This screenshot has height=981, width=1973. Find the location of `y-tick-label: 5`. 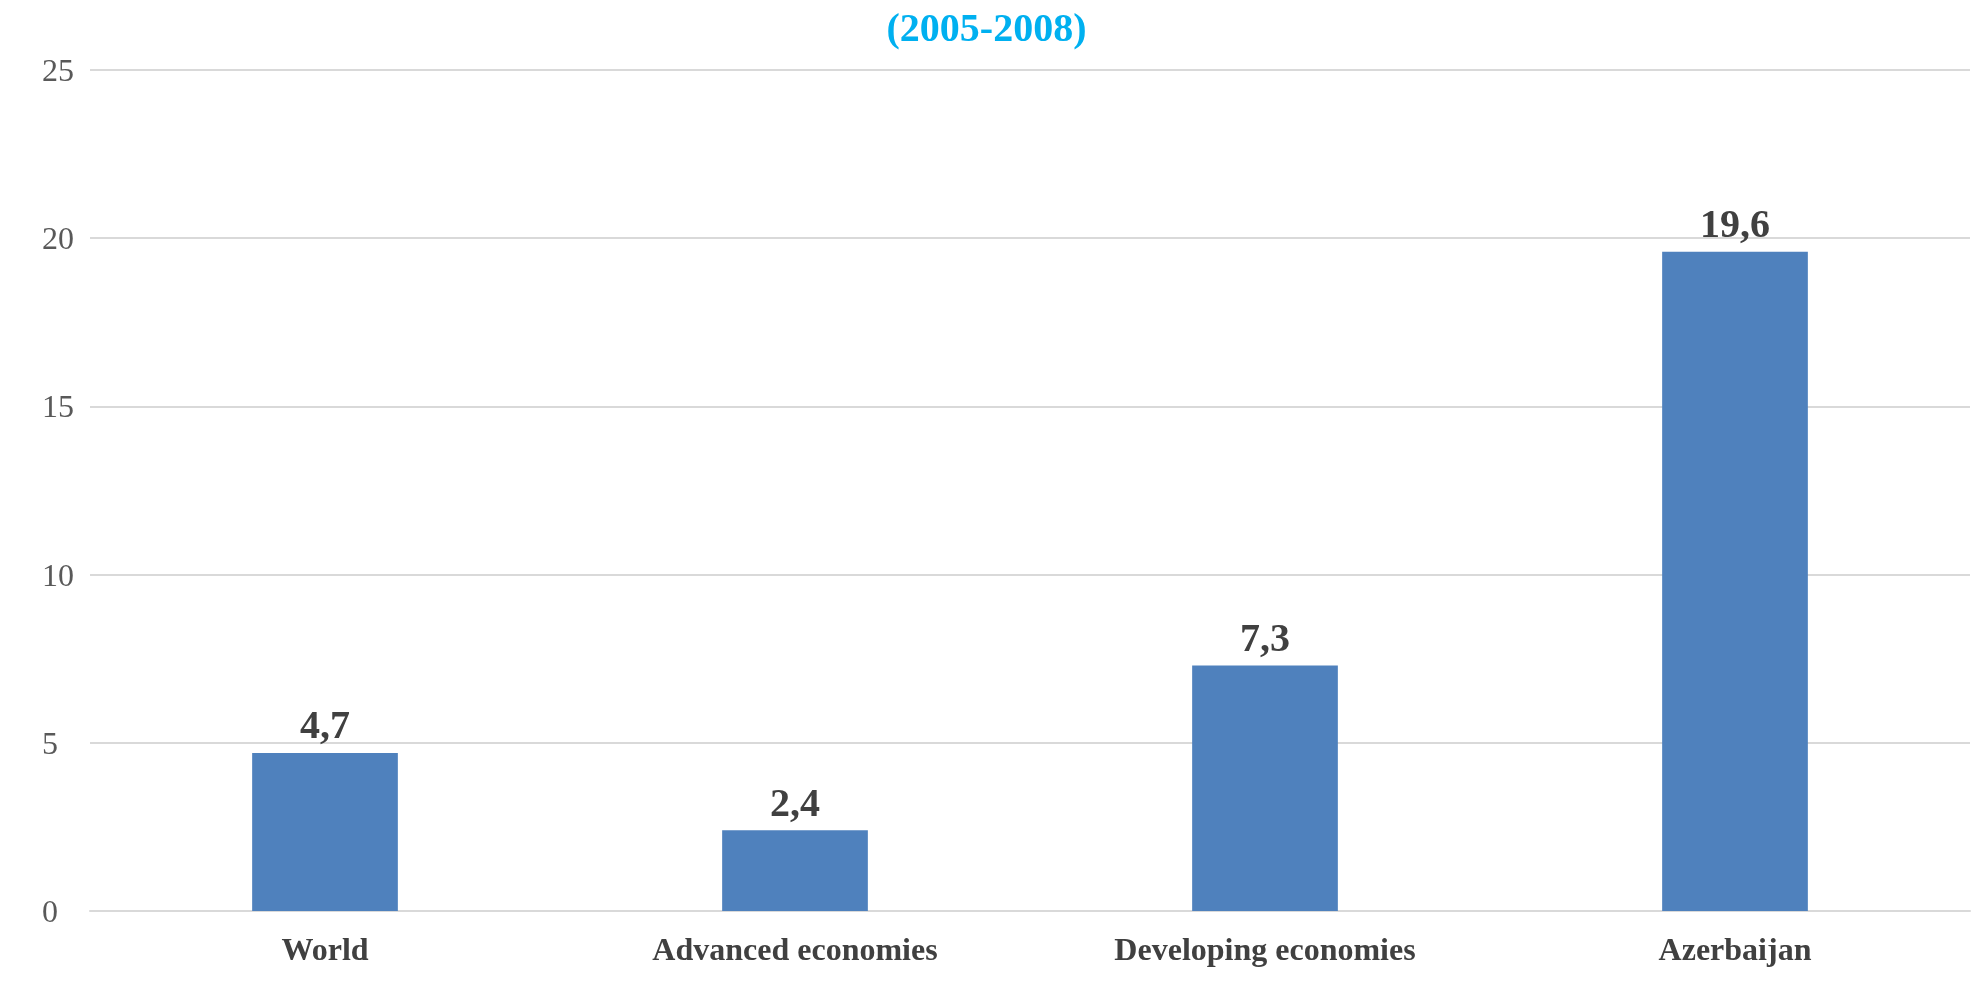

y-tick-label: 5 is located at coordinates (50, 742).